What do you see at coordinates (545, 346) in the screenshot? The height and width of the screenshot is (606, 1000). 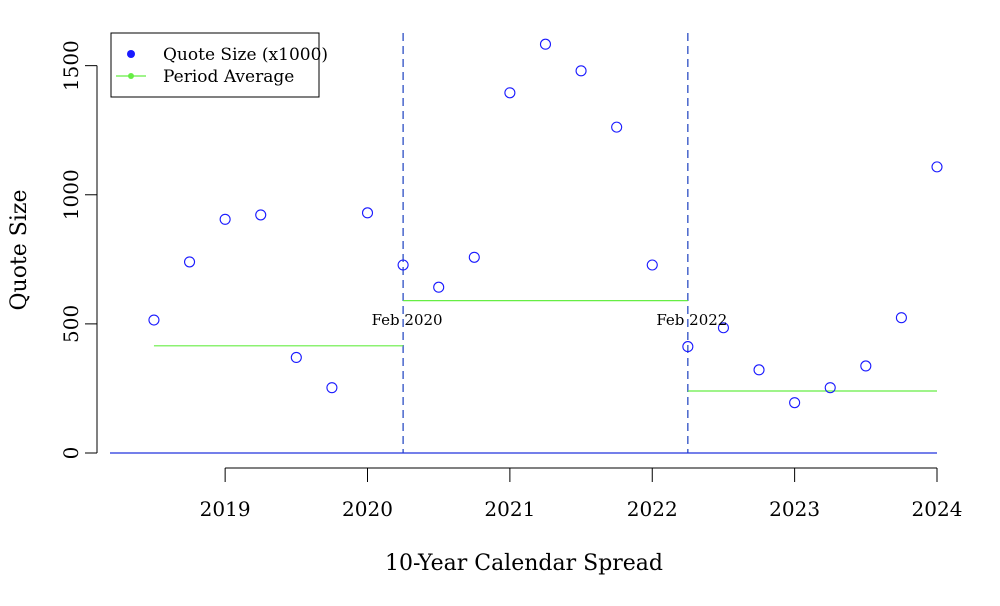 I see `average-layer` at bounding box center [545, 346].